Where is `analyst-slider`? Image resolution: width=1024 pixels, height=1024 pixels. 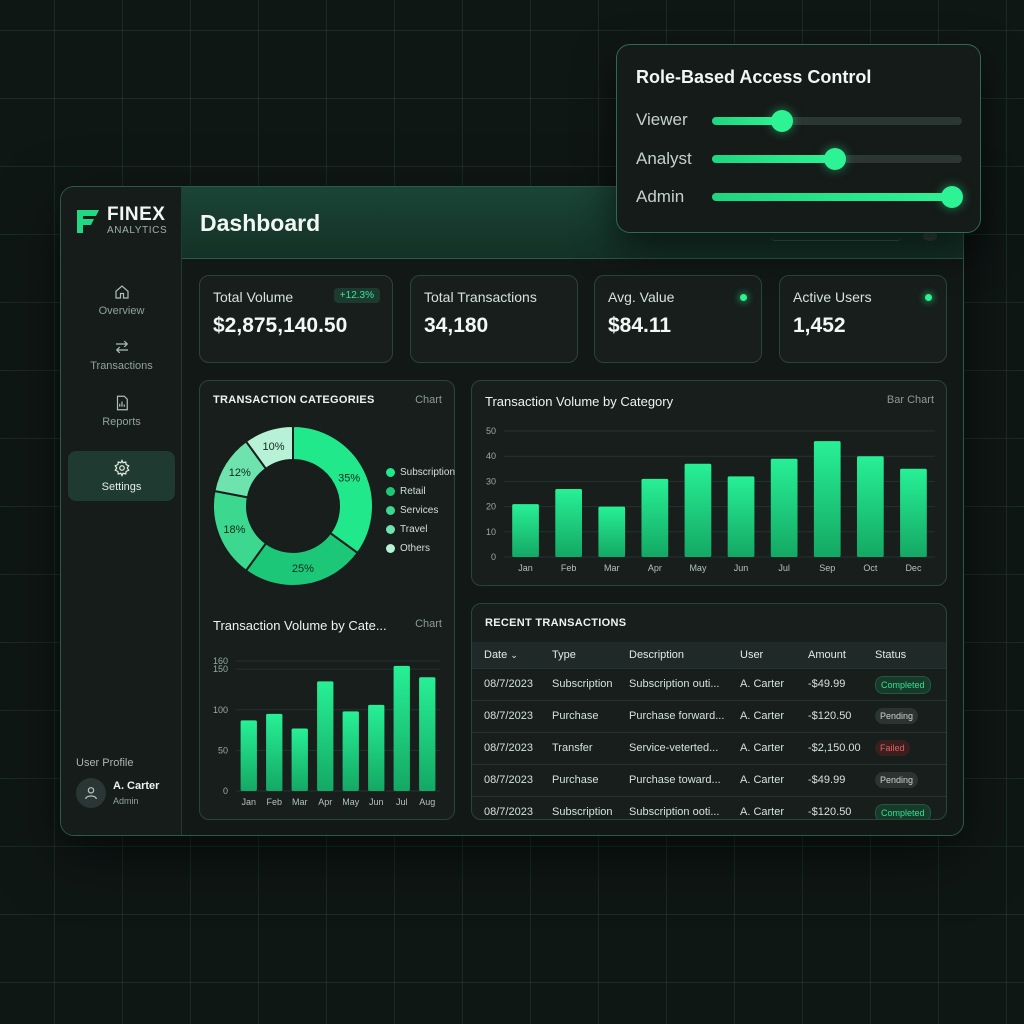 analyst-slider is located at coordinates (837, 159).